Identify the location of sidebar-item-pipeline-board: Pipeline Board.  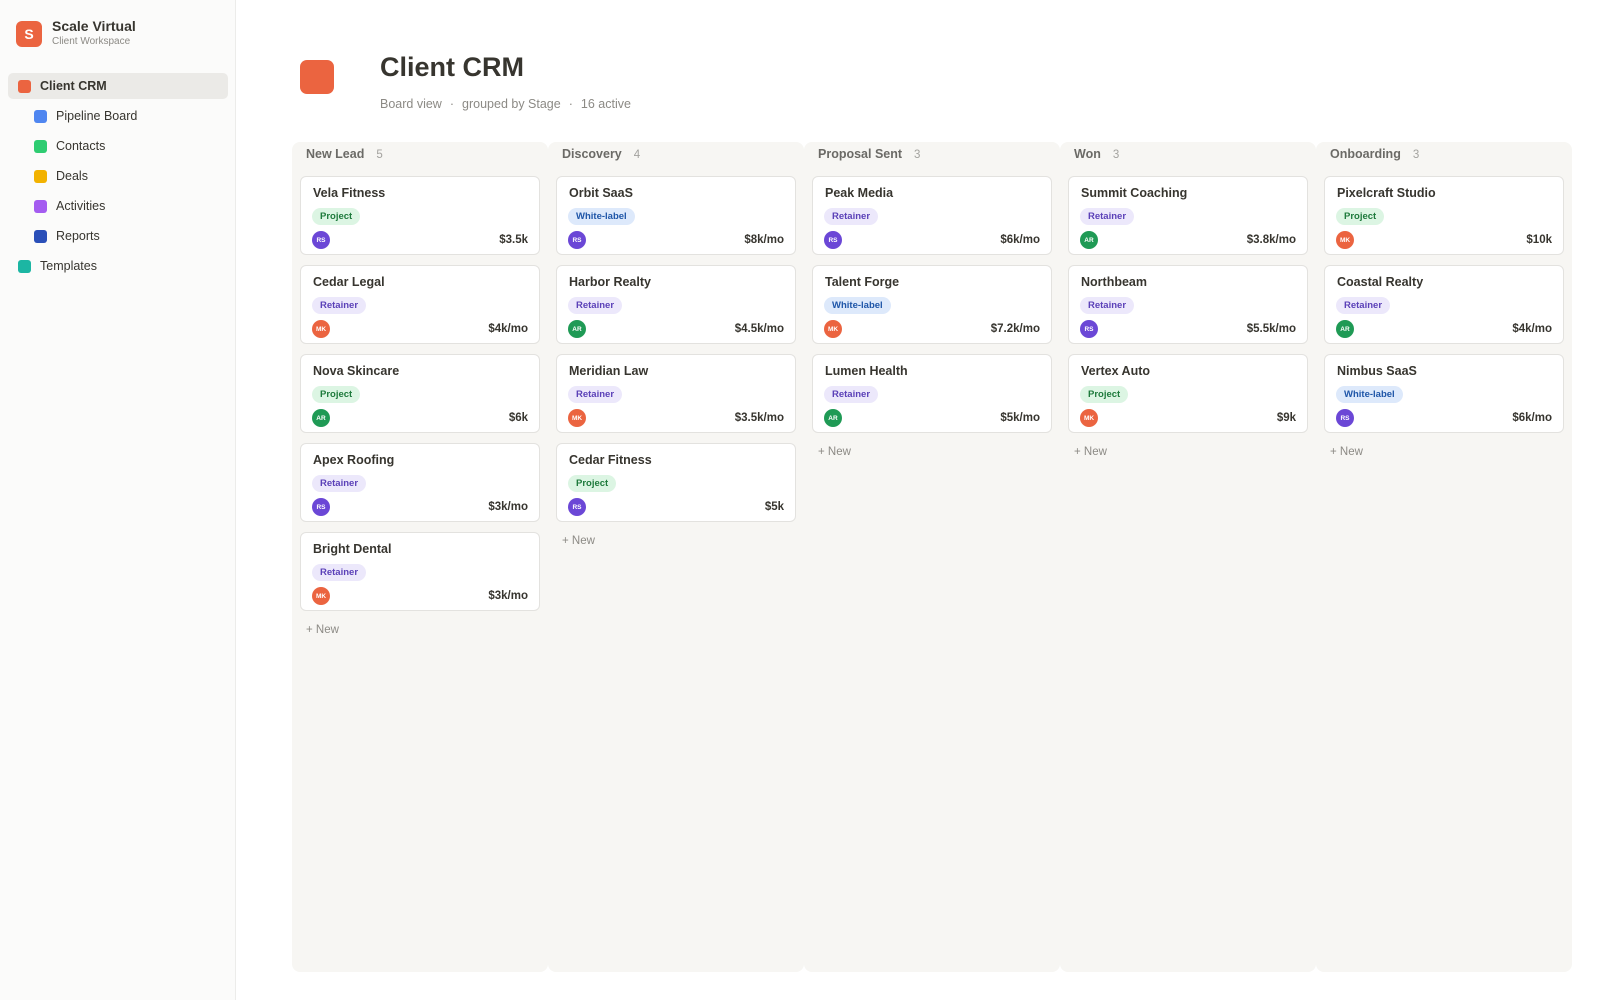
(118, 116).